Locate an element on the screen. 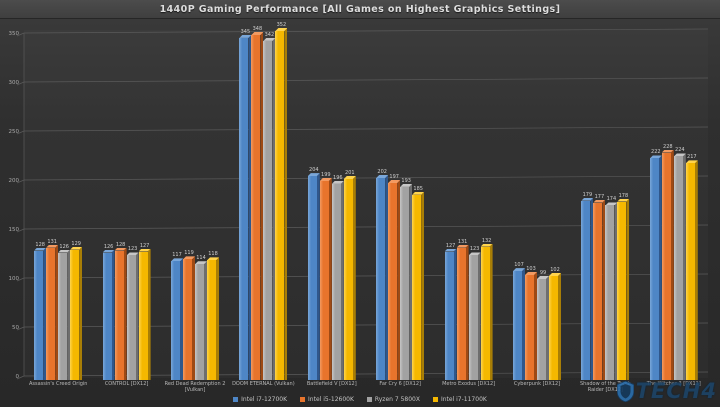 Image resolution: width=720 pixels, height=407 pixels. y-axis-tick-300: 300 is located at coordinates (14, 83).